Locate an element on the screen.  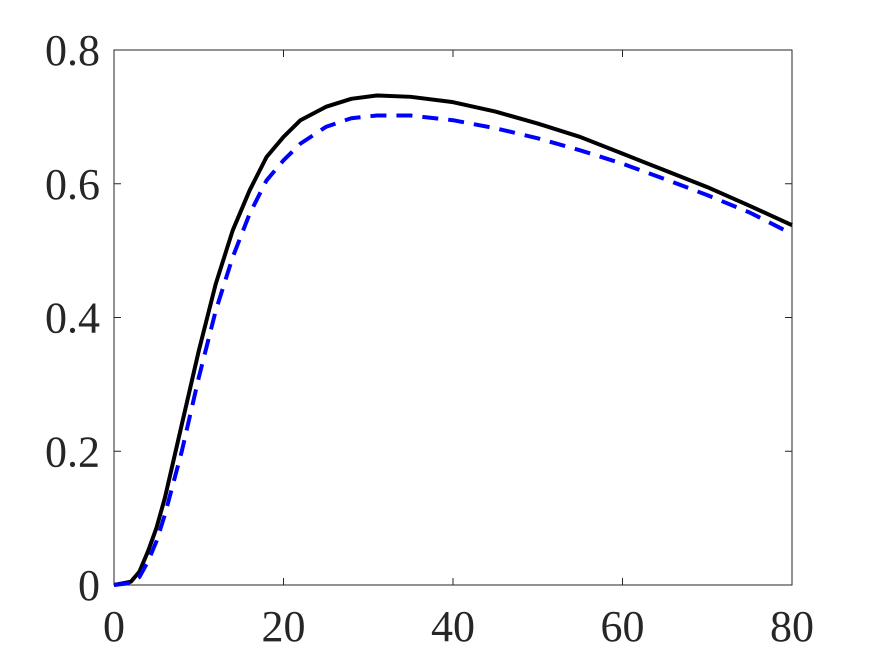
y-tick-label: 0.2 is located at coordinates (72, 451).